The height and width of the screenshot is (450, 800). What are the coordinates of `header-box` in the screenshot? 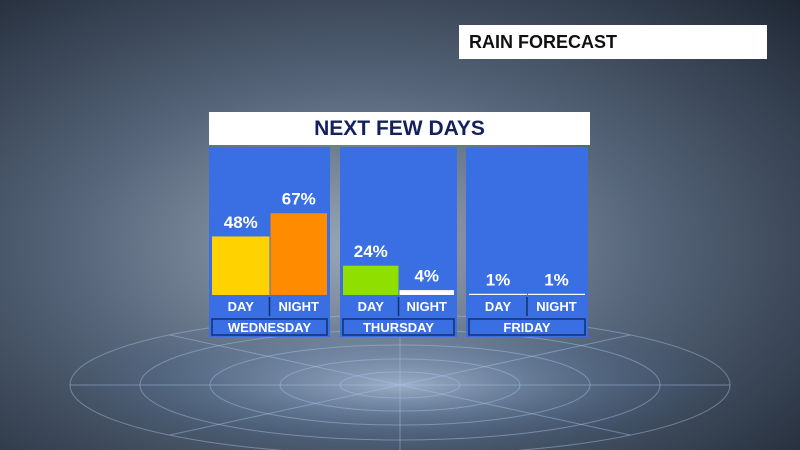 It's located at (613, 42).